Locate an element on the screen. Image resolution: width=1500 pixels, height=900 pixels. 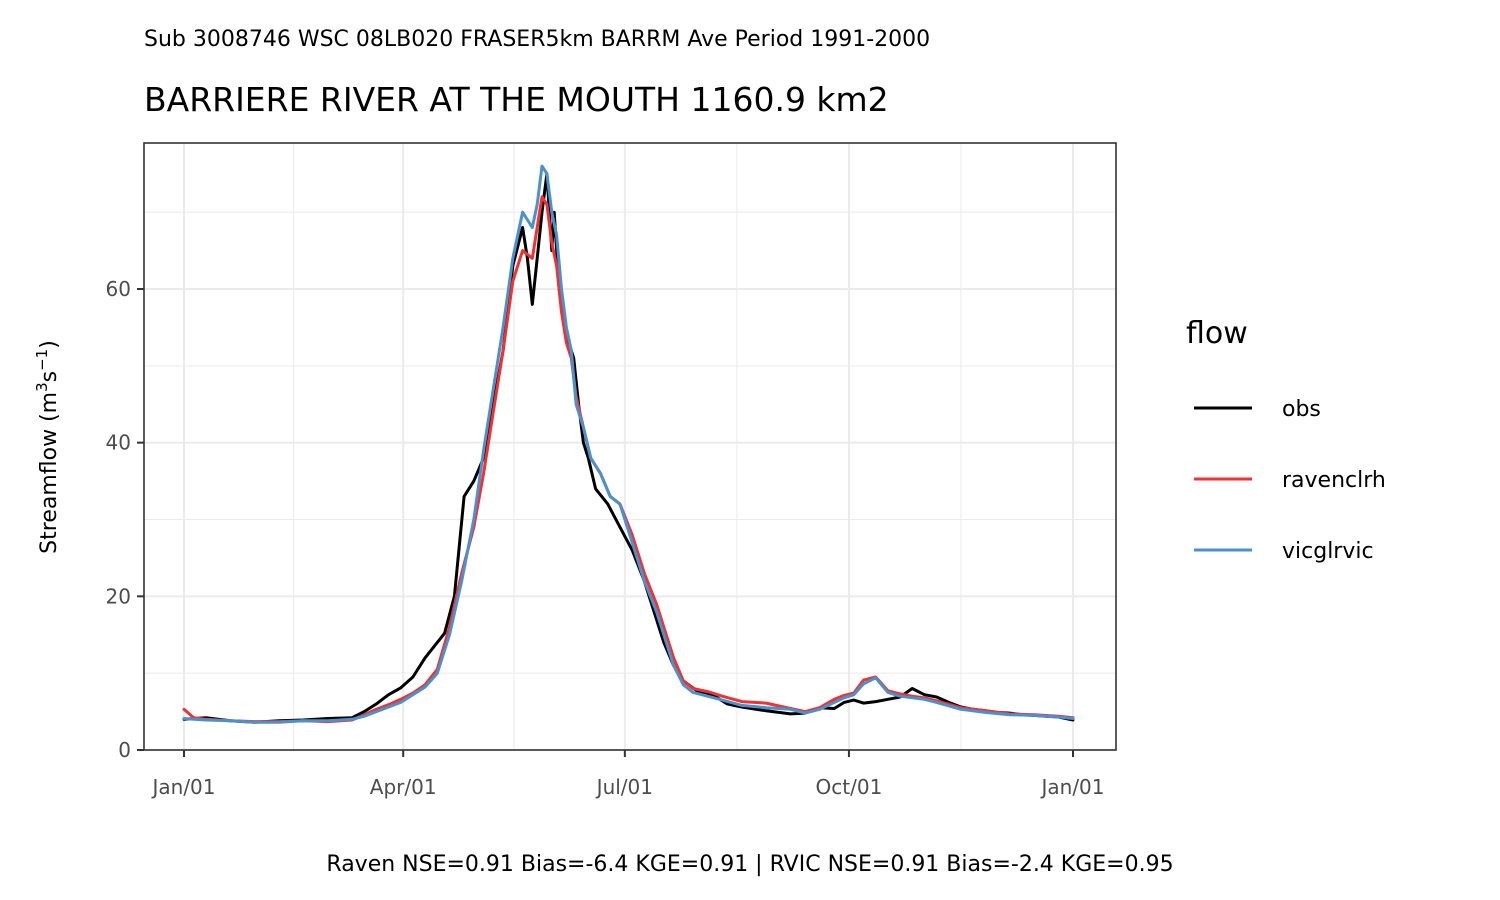
legend-label-obs: obs is located at coordinates (1301, 409).